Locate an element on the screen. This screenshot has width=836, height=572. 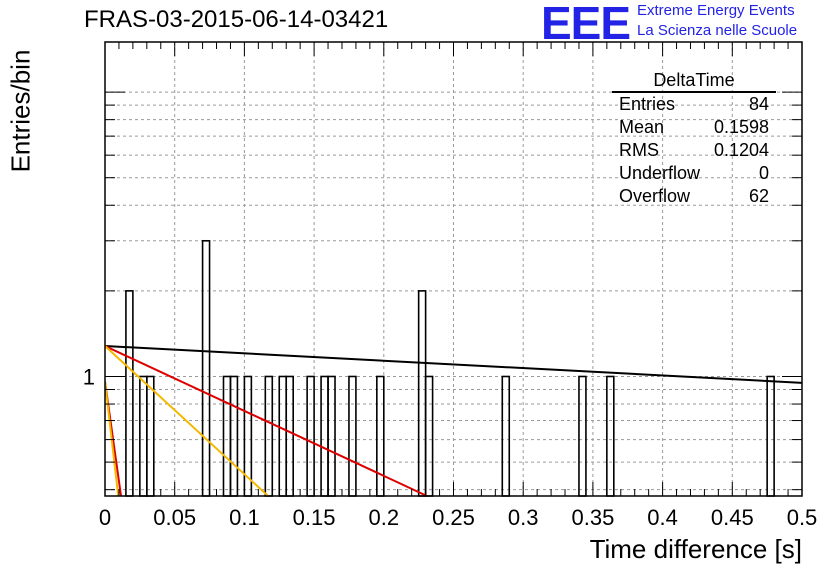
x-tick-label: 0.05 is located at coordinates (174, 517).